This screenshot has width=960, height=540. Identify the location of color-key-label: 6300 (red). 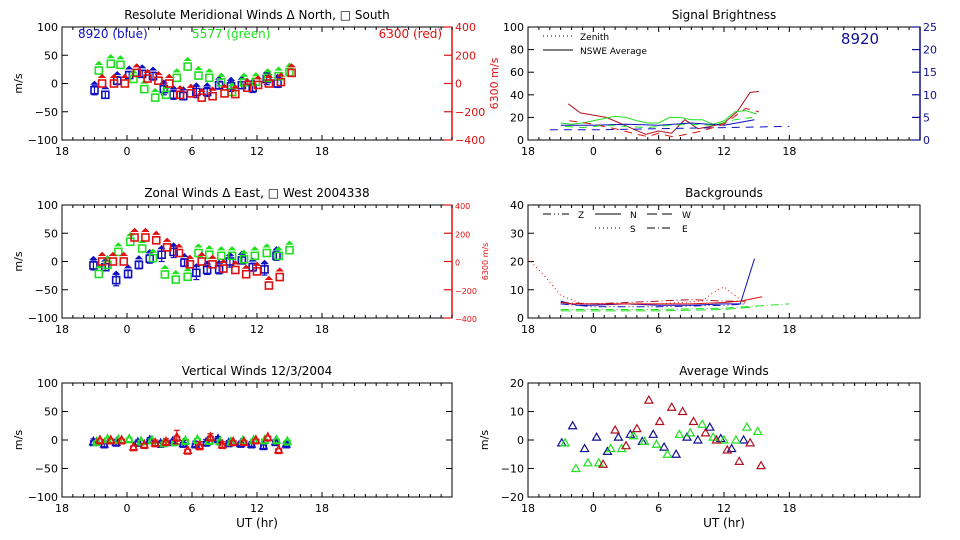
(410, 34).